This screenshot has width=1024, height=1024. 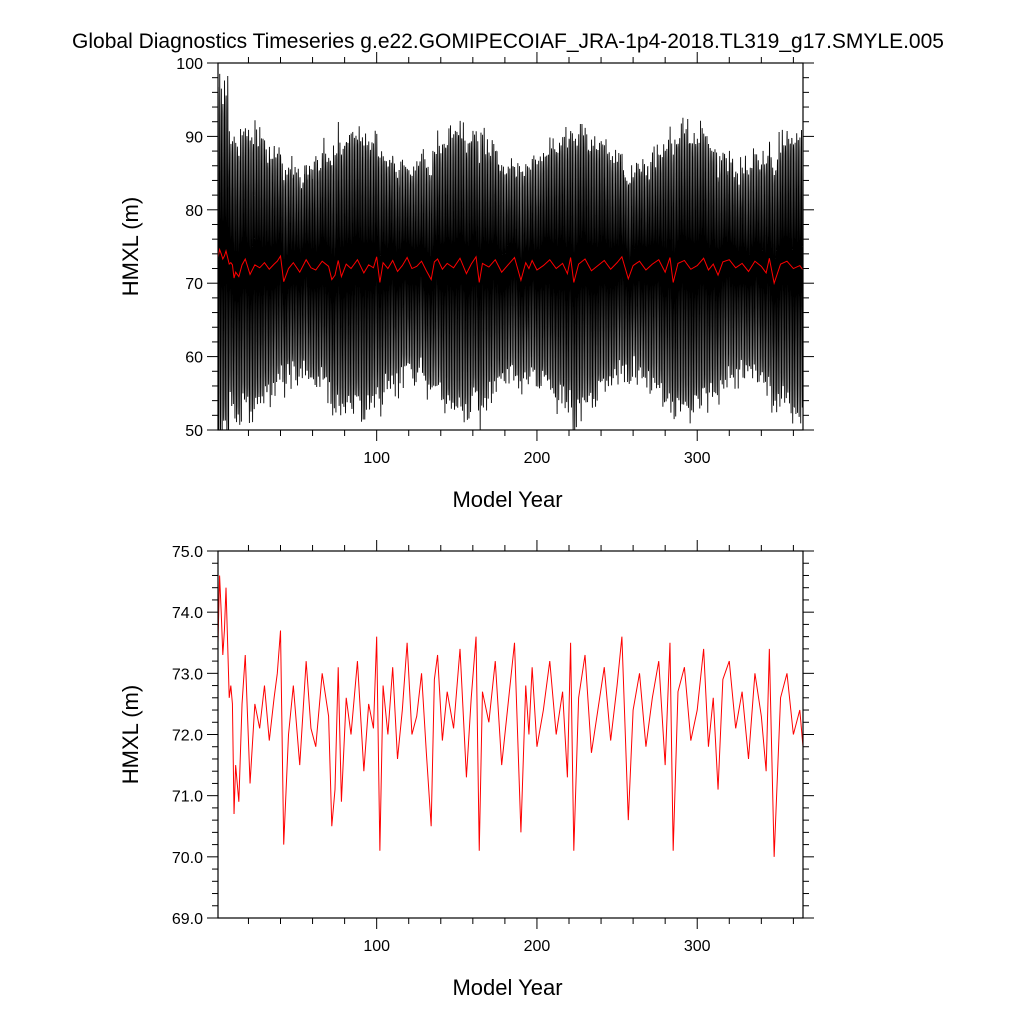 I want to click on y-tick-label: 71.0, so click(x=187, y=797).